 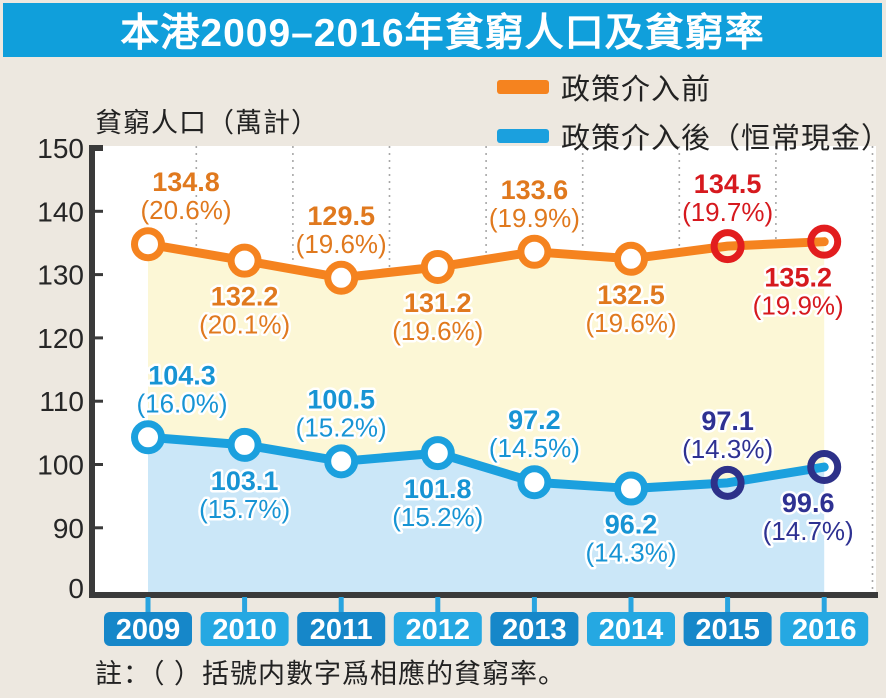 What do you see at coordinates (244, 509) in the screenshot?
I see `data-label-rate: (15.7%)` at bounding box center [244, 509].